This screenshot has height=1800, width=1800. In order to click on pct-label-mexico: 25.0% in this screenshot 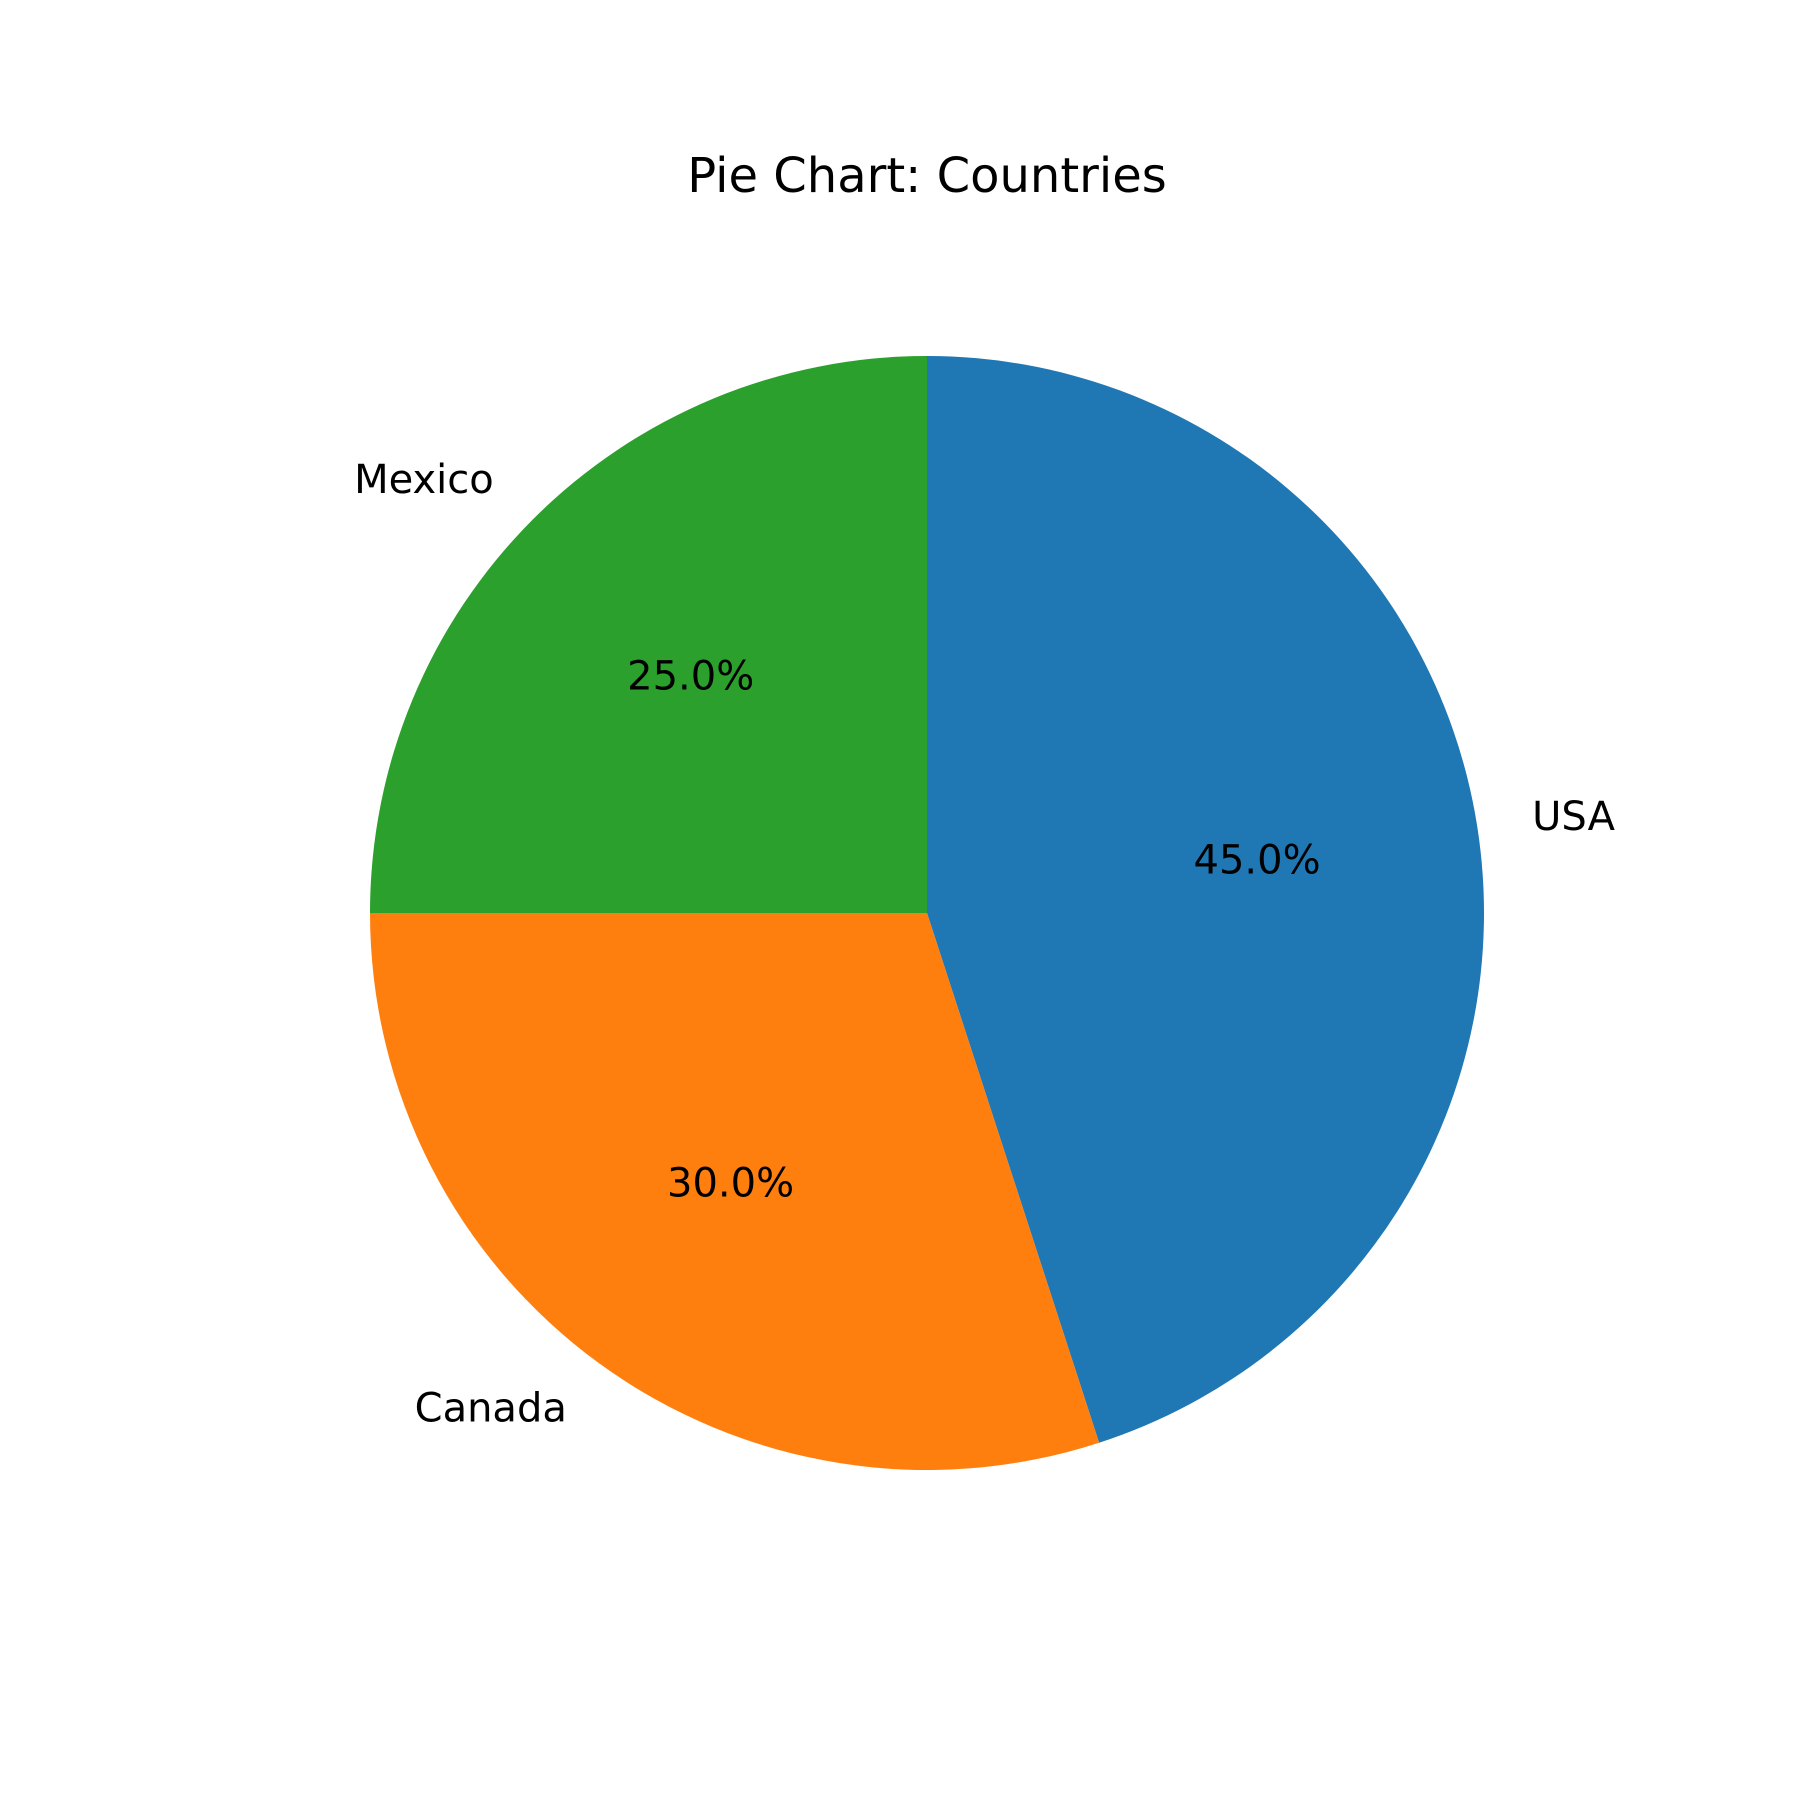, I will do `click(690, 677)`.